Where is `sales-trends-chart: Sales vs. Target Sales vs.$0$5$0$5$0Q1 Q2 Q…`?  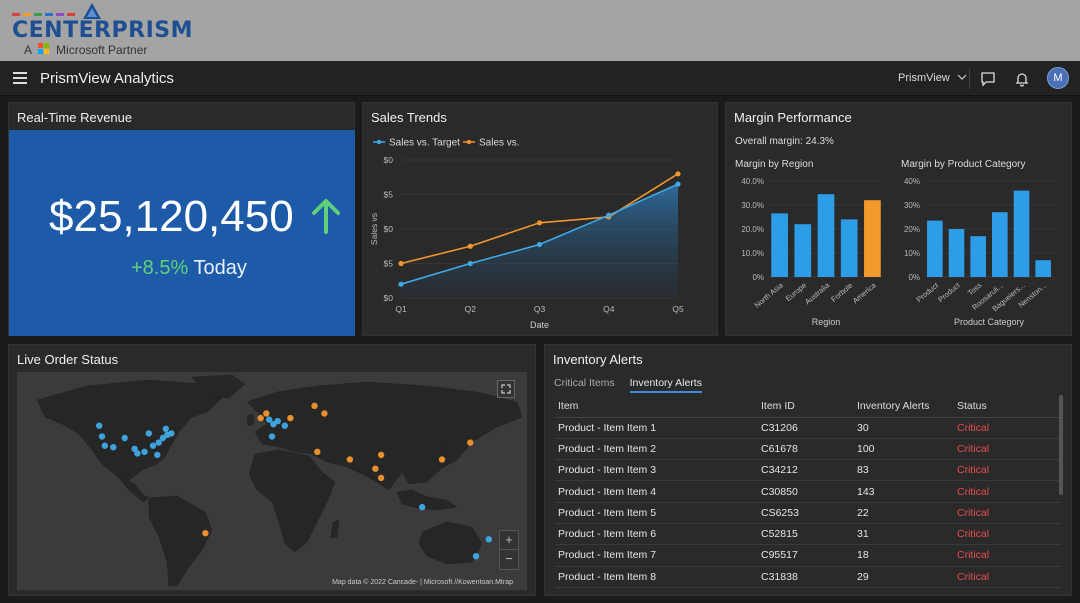
sales-trends-chart: Sales vs. Target Sales vs.$0$5$0$5$0Q1 Q2 Q… is located at coordinates (526, 234).